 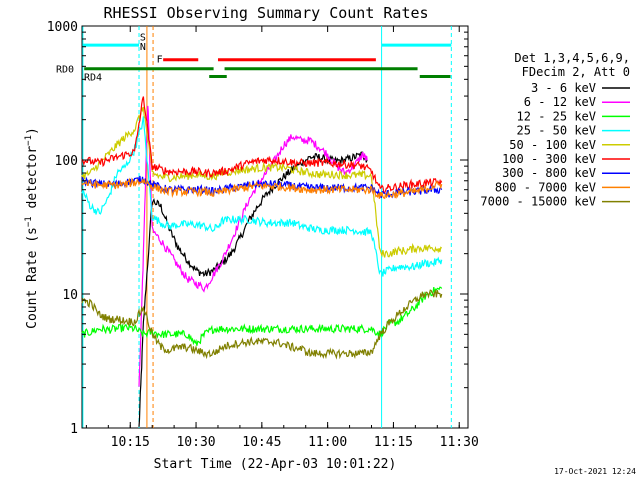 What do you see at coordinates (143, 38) in the screenshot?
I see `flag-letter-0: S` at bounding box center [143, 38].